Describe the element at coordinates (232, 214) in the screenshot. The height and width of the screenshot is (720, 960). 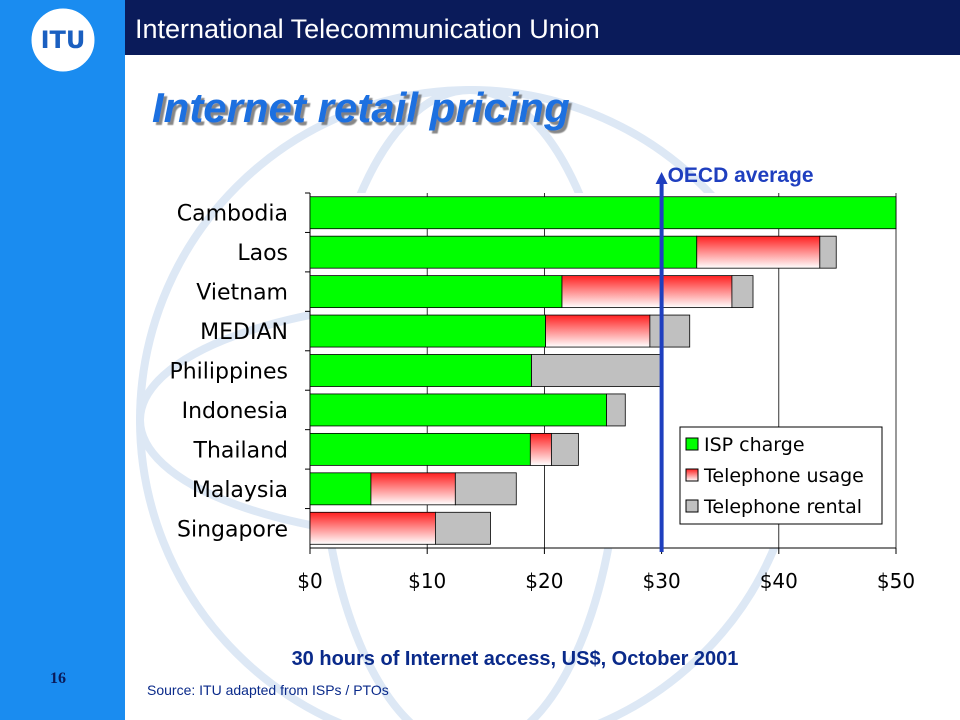
I see `y-tick-label: Cambodia` at that location.